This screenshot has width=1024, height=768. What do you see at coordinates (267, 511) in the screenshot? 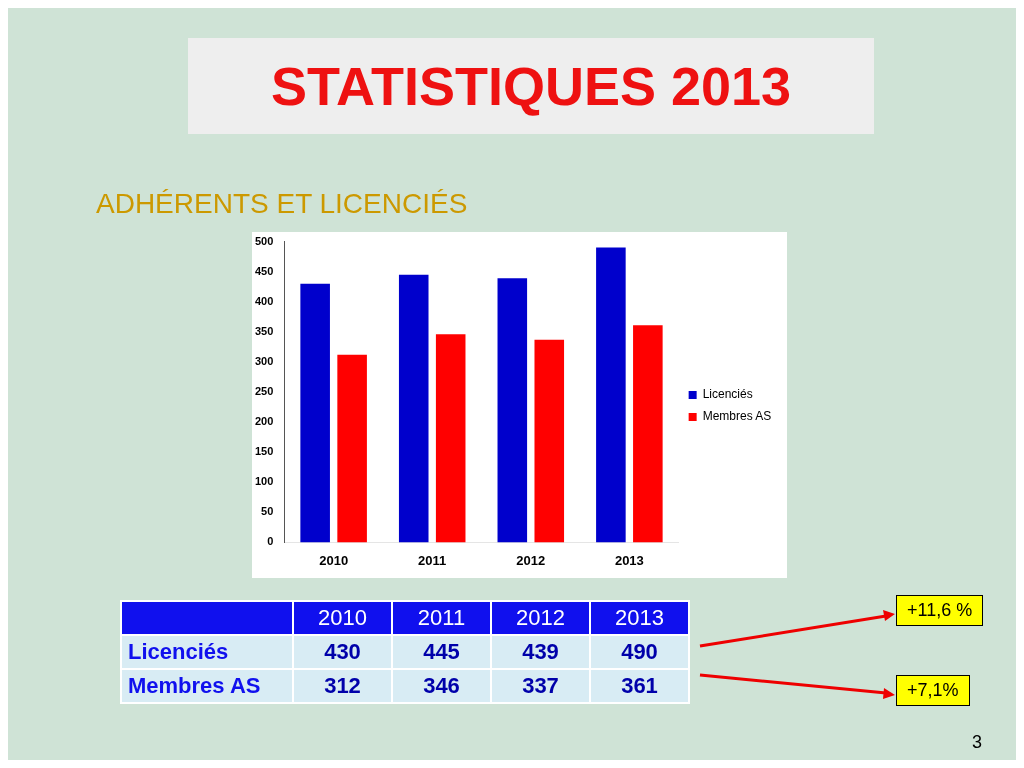
I see `y-tick-label: 50` at bounding box center [267, 511].